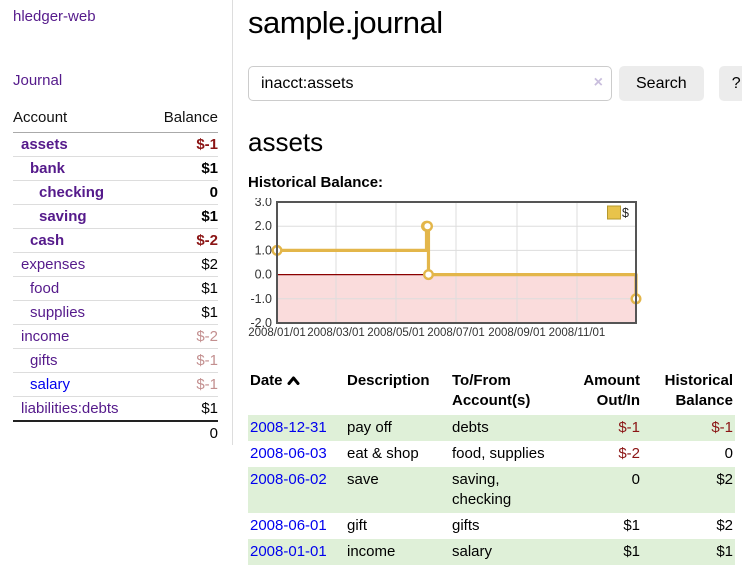 Image resolution: width=742 pixels, height=582 pixels. I want to click on account-link-cash: cash, so click(47, 240).